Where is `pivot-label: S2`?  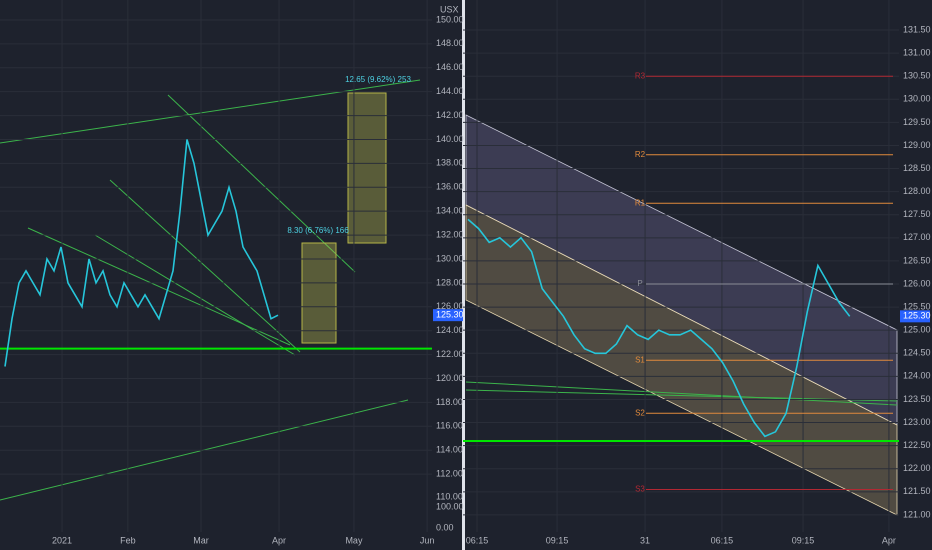 pivot-label: S2 is located at coordinates (640, 412).